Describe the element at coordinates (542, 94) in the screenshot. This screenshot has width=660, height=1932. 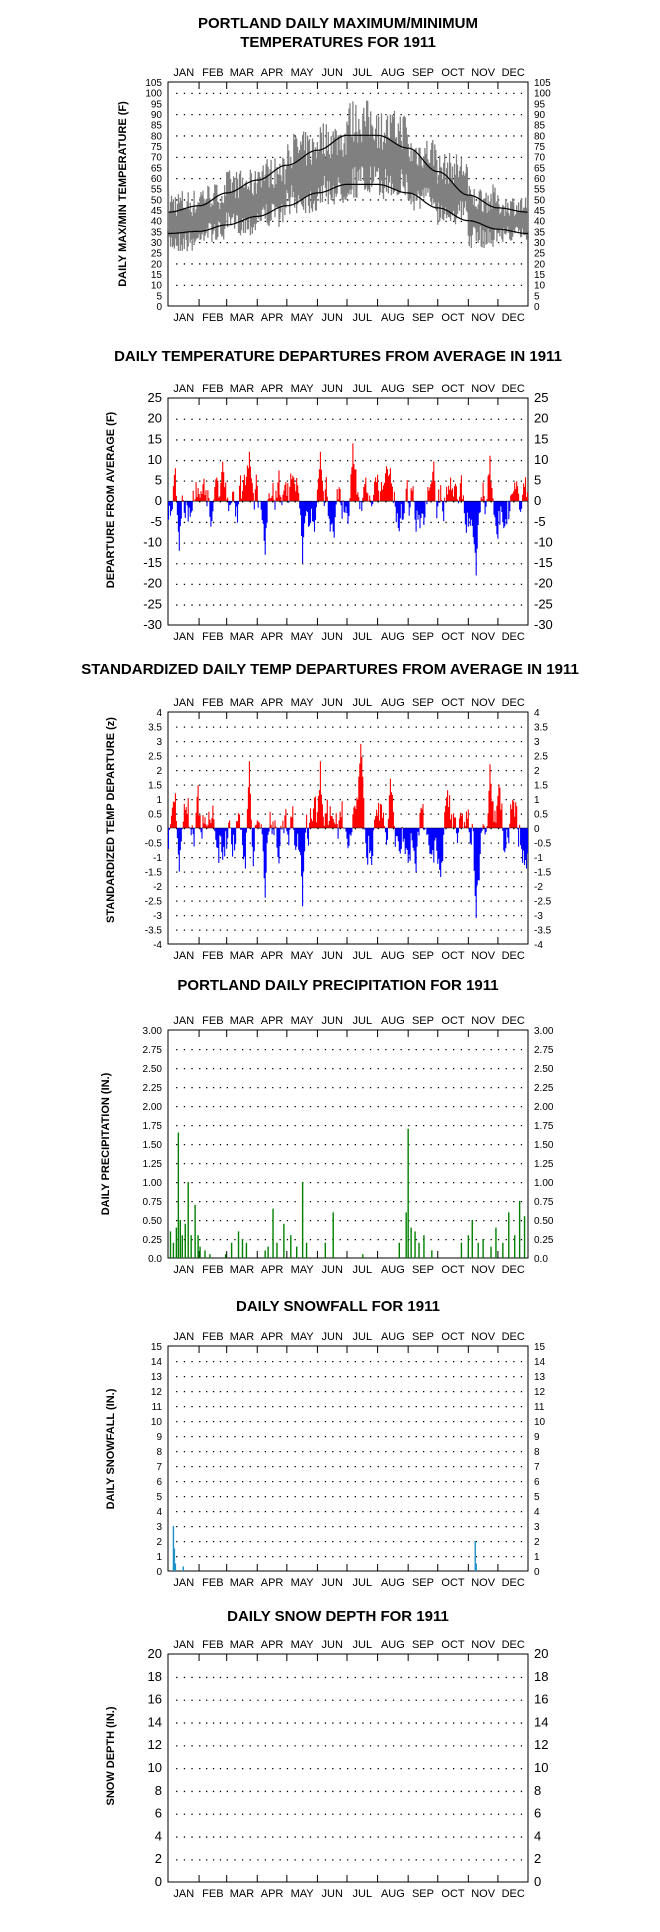
I see `y-tick-right: 100` at that location.